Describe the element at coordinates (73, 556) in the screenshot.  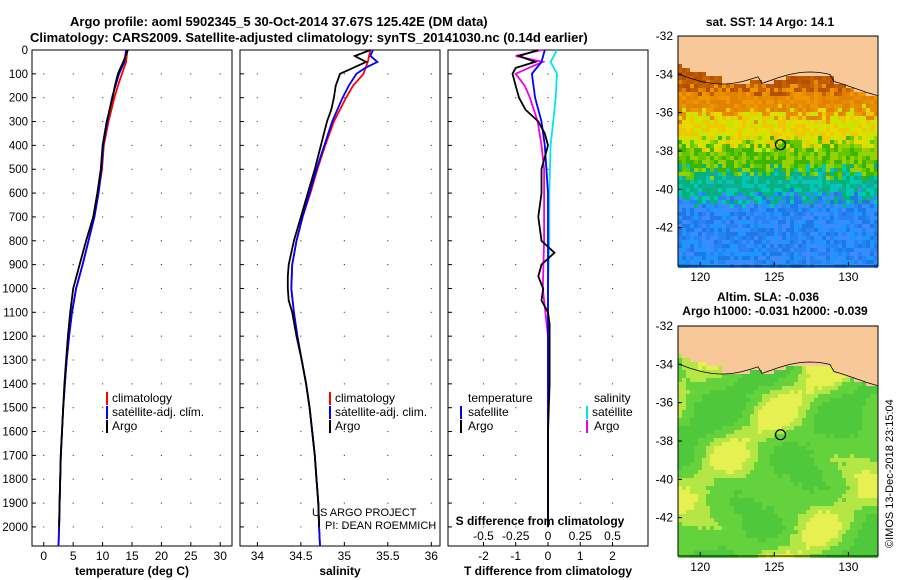
I see `x-tick-label: 5` at that location.